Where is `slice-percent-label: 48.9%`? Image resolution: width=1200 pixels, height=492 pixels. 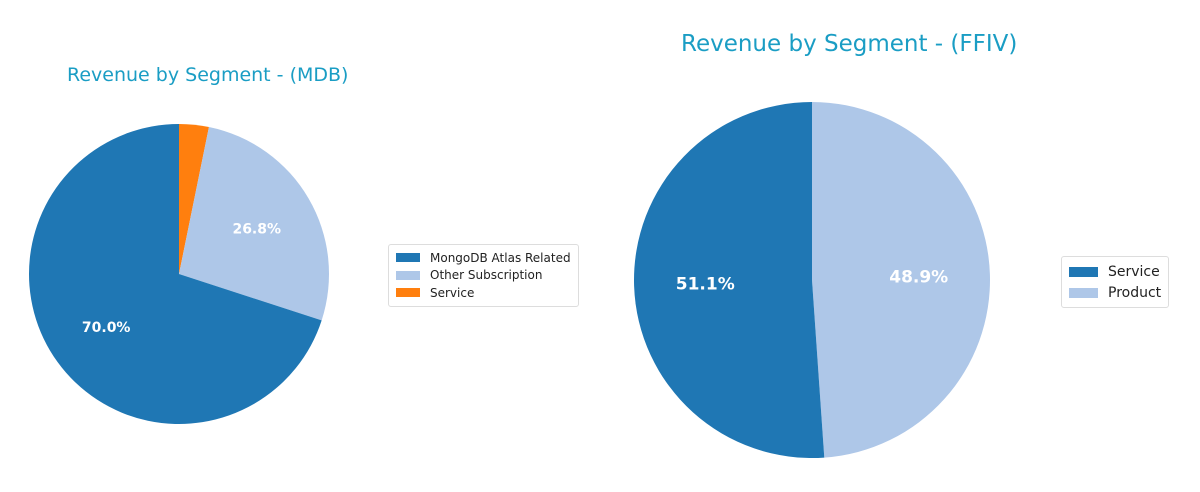 slice-percent-label: 48.9% is located at coordinates (918, 277).